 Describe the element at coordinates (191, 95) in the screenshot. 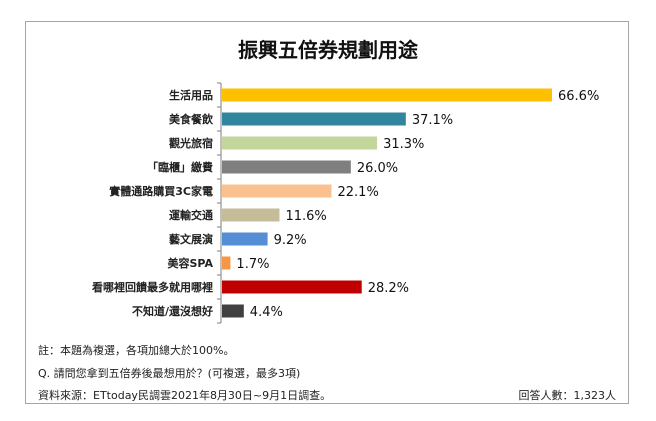

I see `category-label: 生活用品` at that location.